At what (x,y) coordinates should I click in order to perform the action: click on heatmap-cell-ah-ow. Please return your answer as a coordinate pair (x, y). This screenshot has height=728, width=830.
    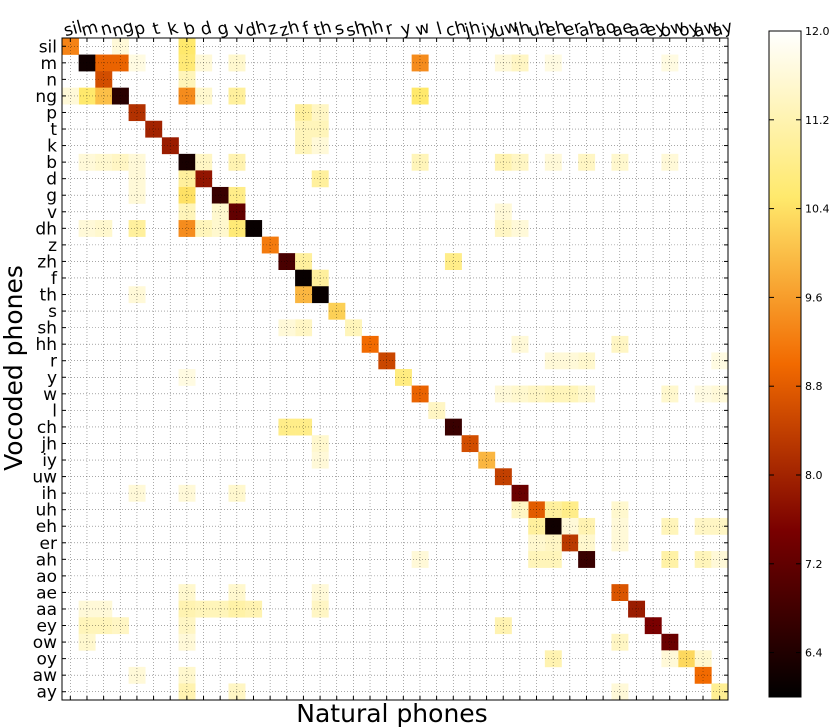
    Looking at the image, I should click on (670, 559).